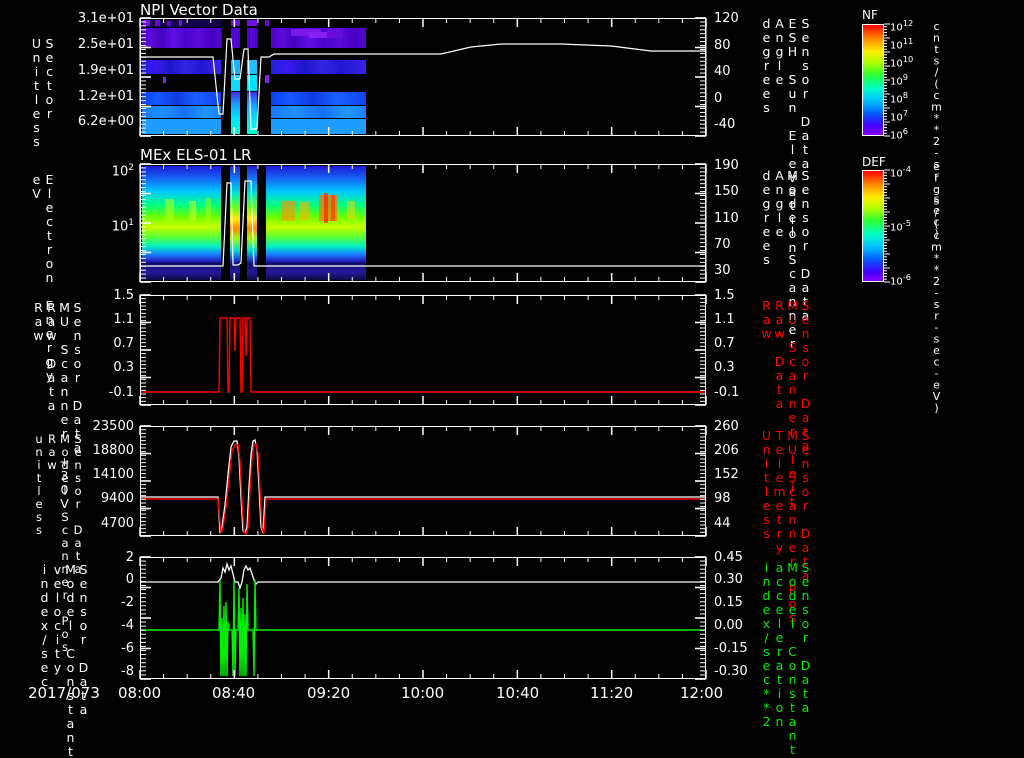 This screenshot has width=1024, height=758. I want to click on colorbar-1-tick-5: 10⁷, so click(899, 116).